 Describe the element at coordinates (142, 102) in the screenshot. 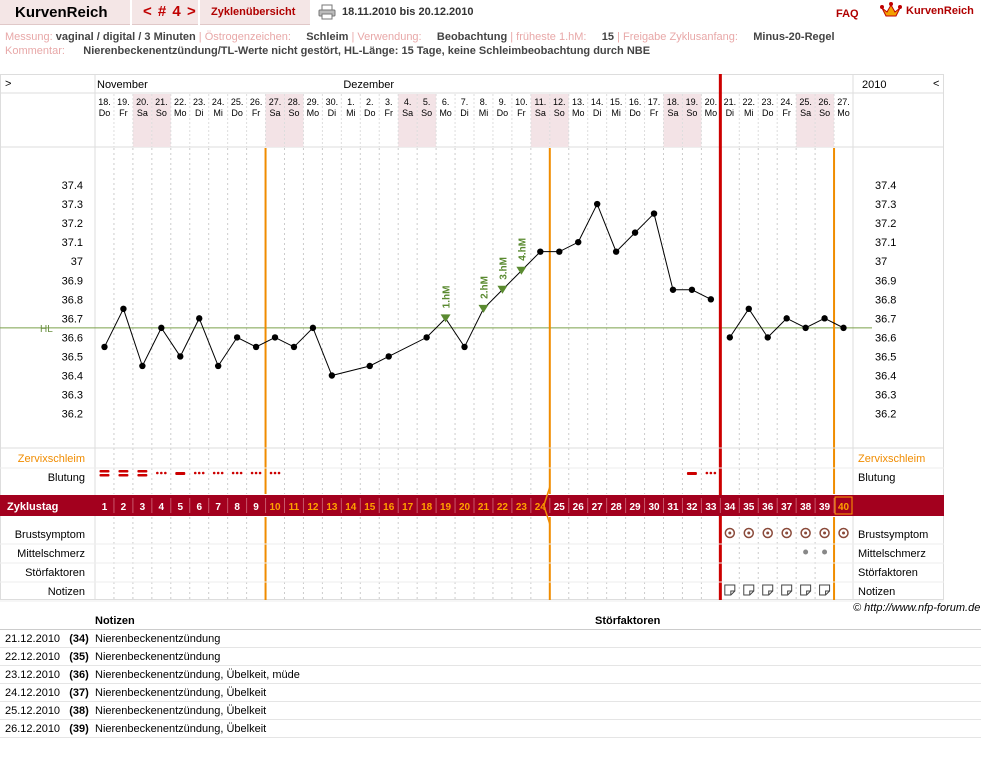

I see `day-label: 20.` at that location.